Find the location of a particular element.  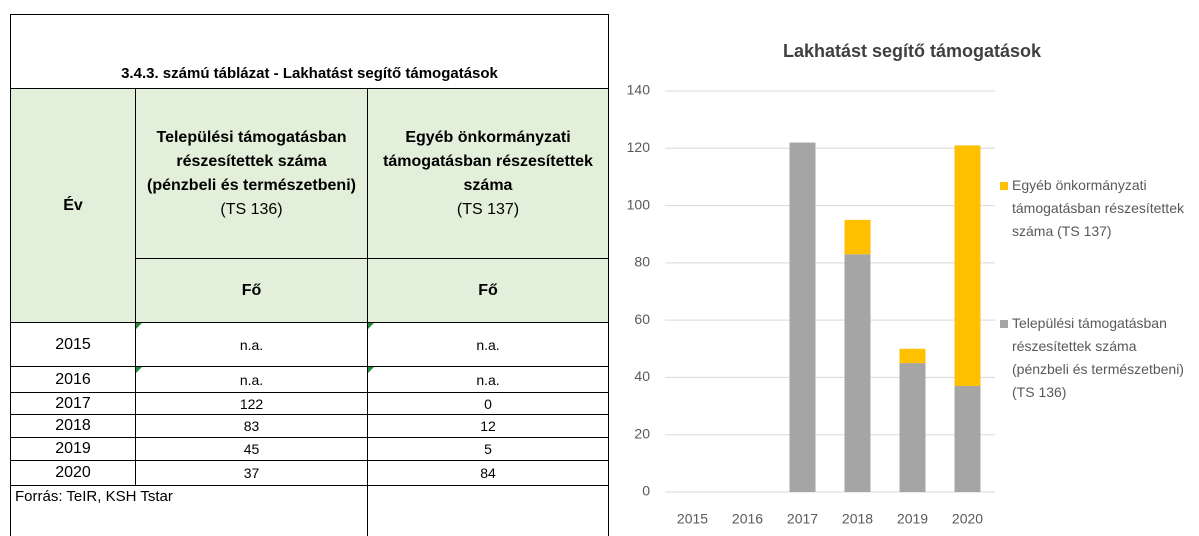

table-cell: 0 is located at coordinates (488, 403).